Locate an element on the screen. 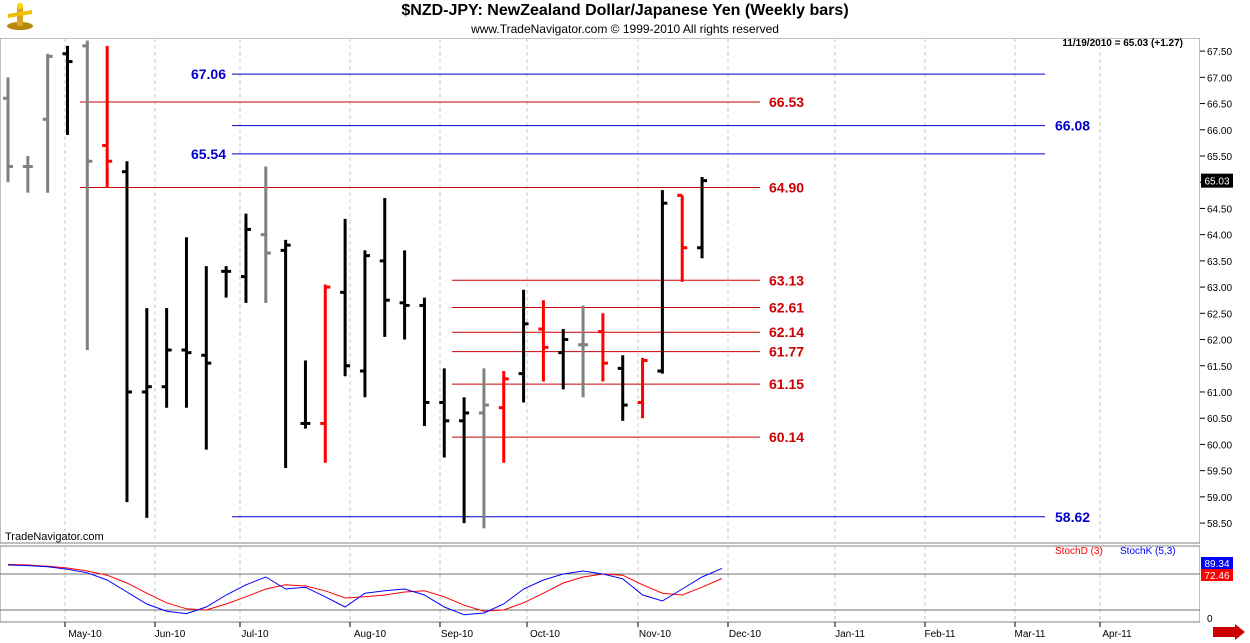  price-tick-label: 61.00 is located at coordinates (1219, 393).